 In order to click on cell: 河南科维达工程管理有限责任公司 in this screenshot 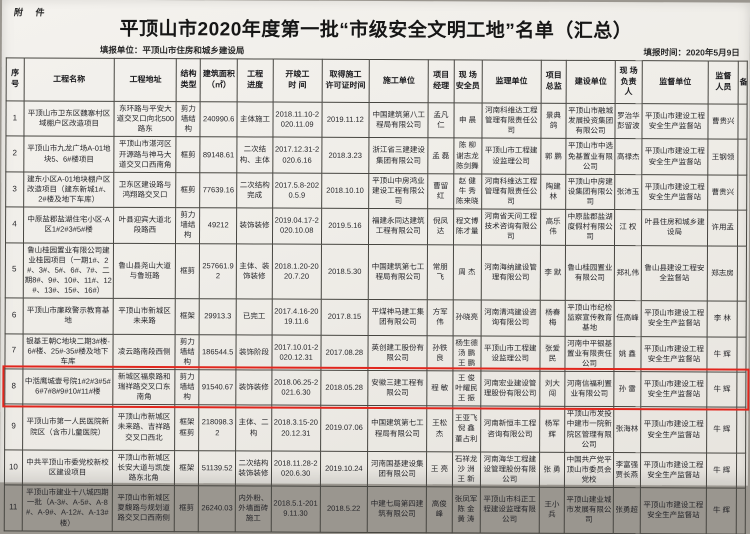, I will do `click(511, 120)`.